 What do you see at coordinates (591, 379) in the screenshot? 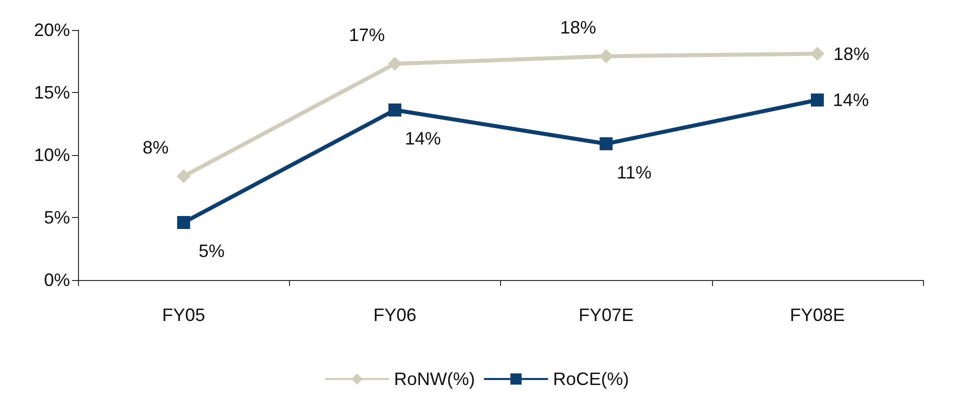
I see `legend-label: RoCE(%)` at bounding box center [591, 379].